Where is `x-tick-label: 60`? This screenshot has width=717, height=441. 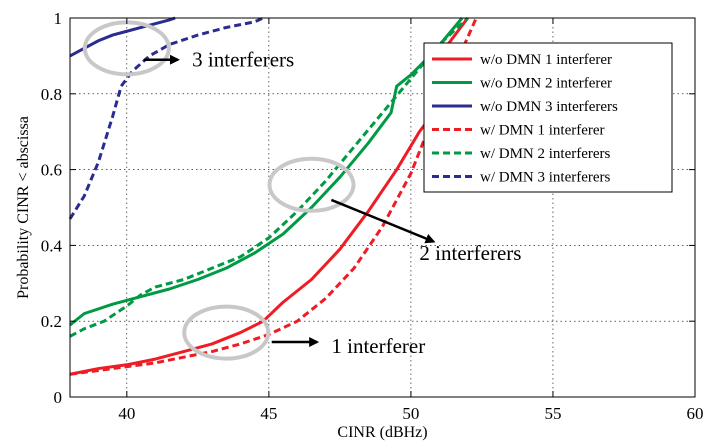 x-tick-label: 60 is located at coordinates (695, 413).